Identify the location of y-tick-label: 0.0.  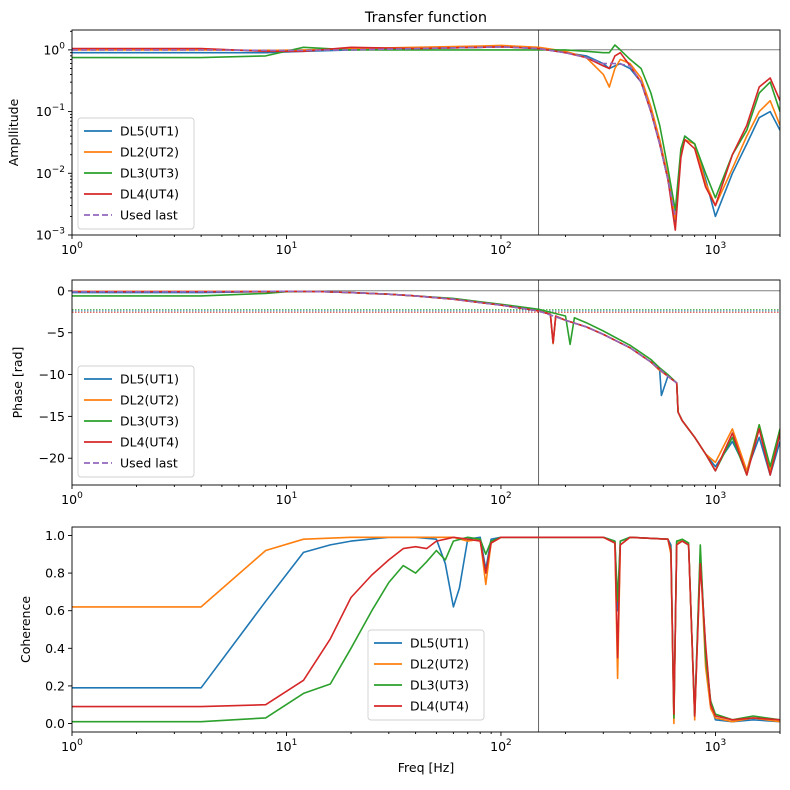
(55, 723).